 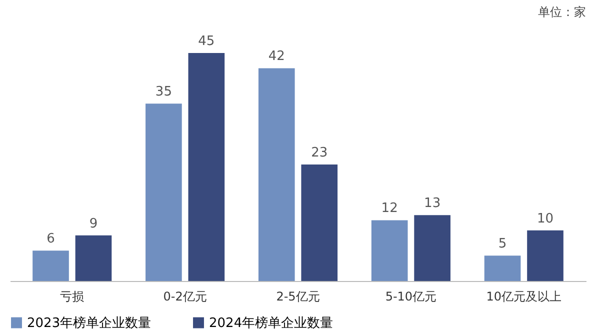 I want to click on data-label: 45, so click(x=206, y=41).